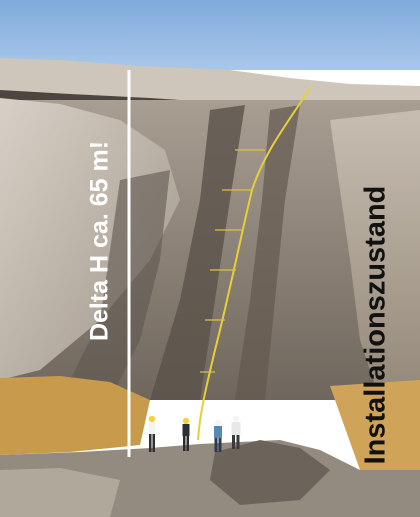 This screenshot has width=420, height=517. Describe the element at coordinates (210, 35) in the screenshot. I see `sky` at that location.